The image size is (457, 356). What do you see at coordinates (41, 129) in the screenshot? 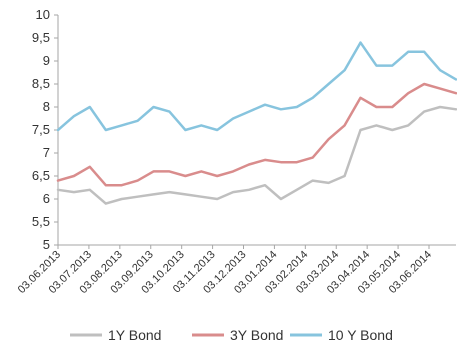
I see `y-tick-label: 7,5` at bounding box center [41, 129].